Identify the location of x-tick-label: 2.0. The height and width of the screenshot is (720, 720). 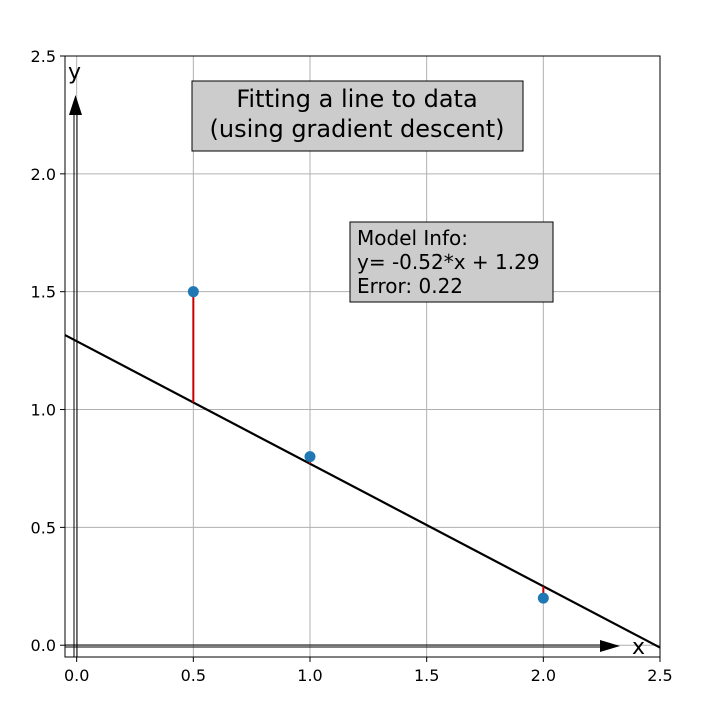
(543, 675).